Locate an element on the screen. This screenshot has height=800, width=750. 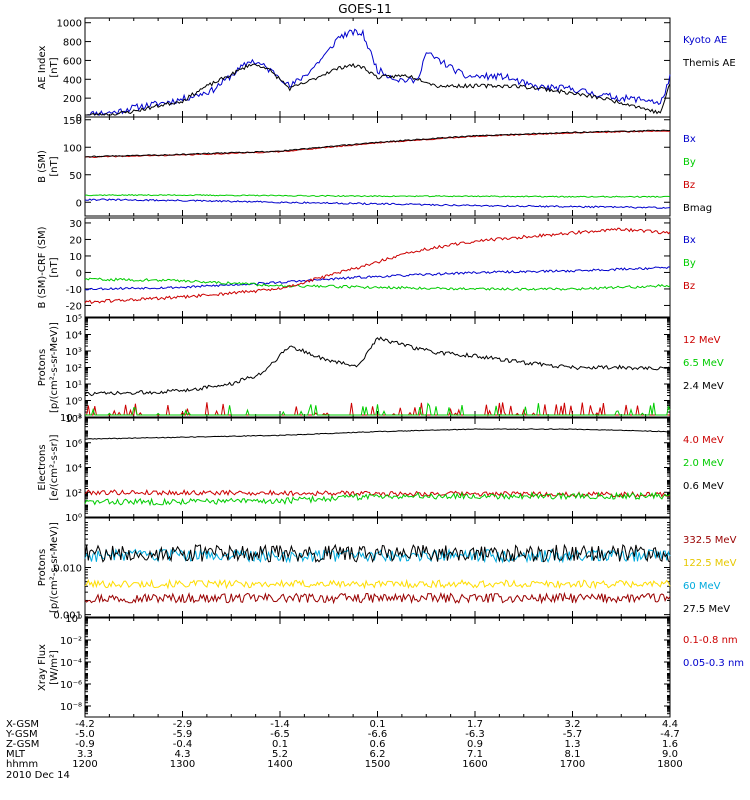
y-tick-label: 1000 is located at coordinates (69, 24).